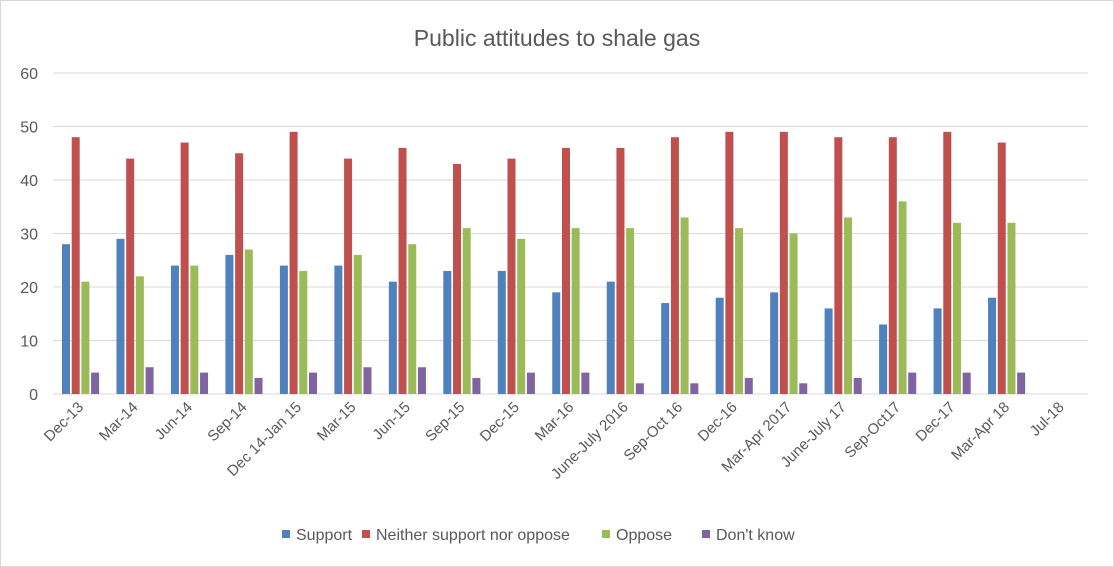 The width and height of the screenshot is (1114, 567). I want to click on legend-label: Don't know, so click(755, 535).